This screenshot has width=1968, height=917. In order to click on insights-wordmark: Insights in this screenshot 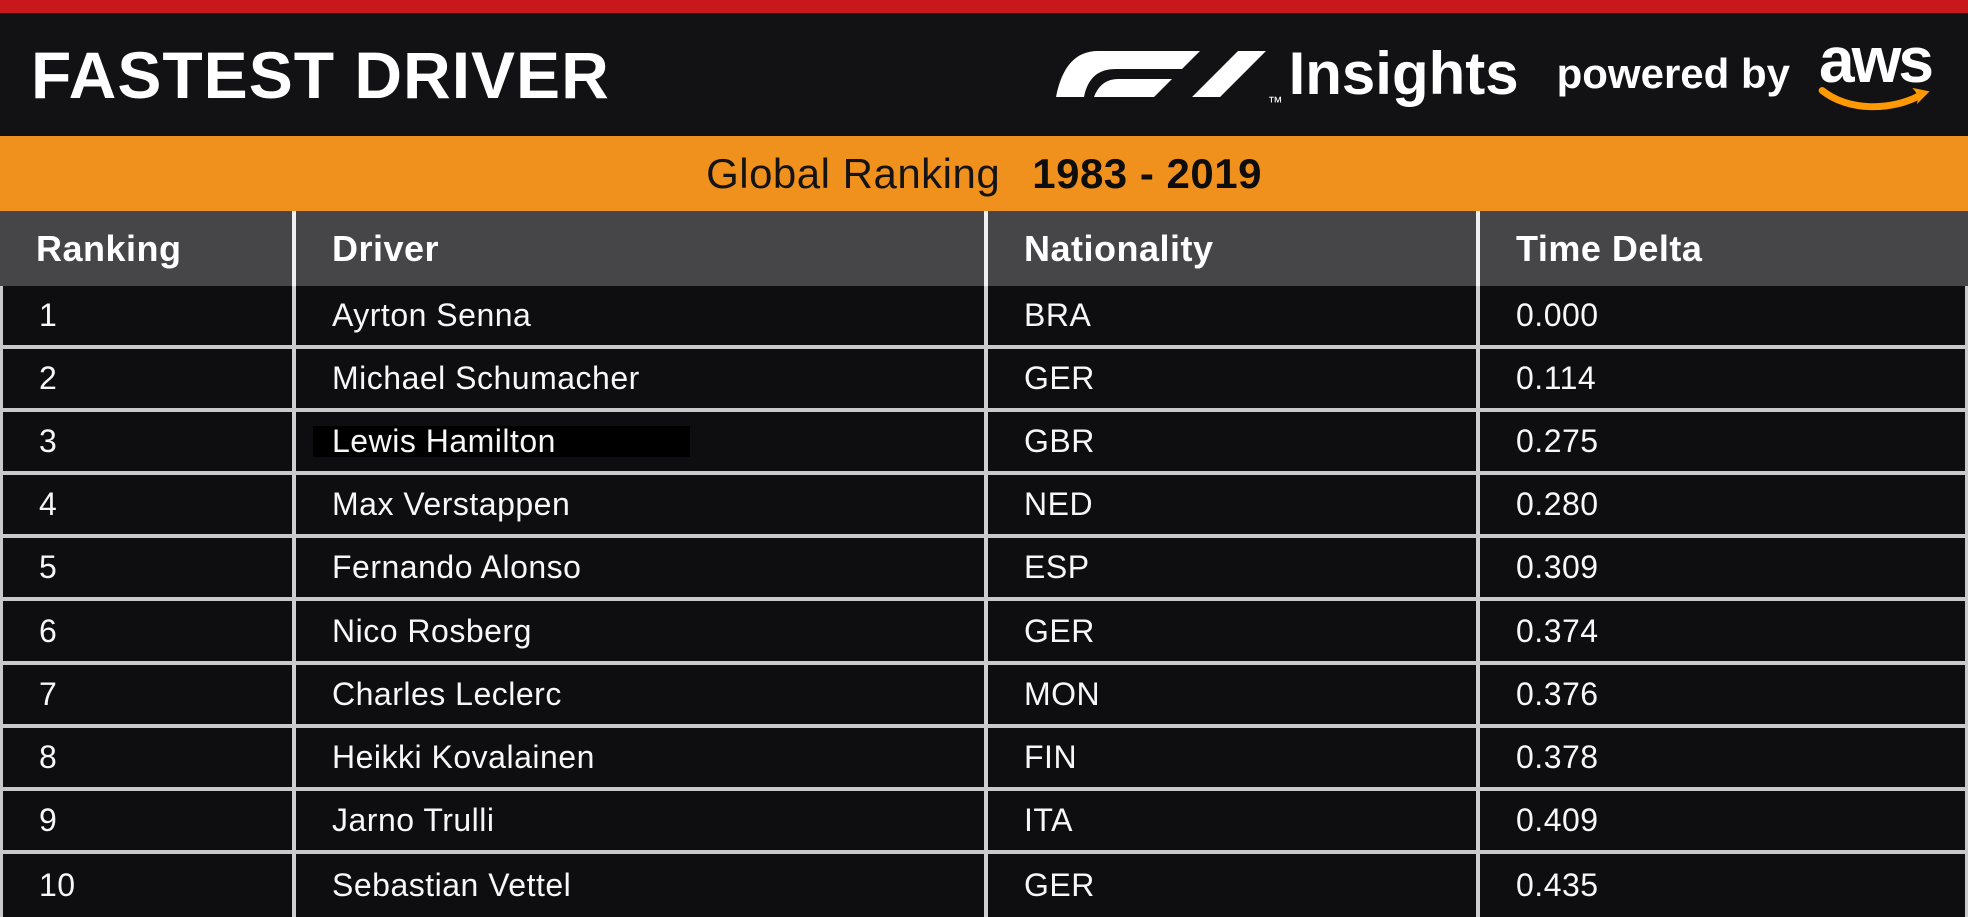, I will do `click(1403, 74)`.